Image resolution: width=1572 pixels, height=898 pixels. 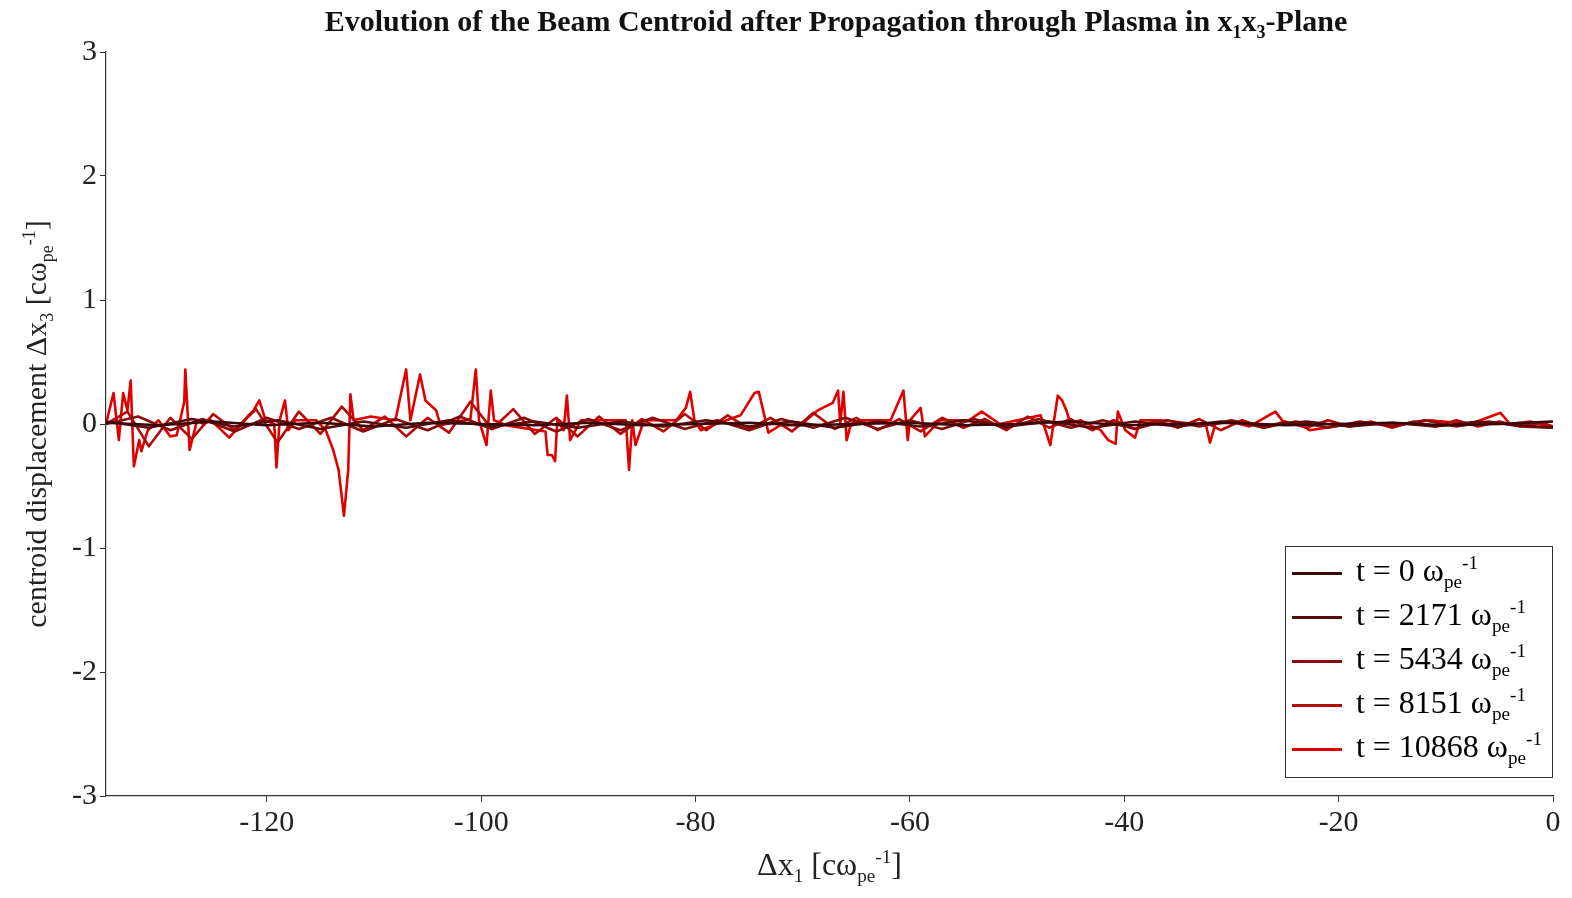 I want to click on x-tick-label: -40, so click(x=1124, y=820).